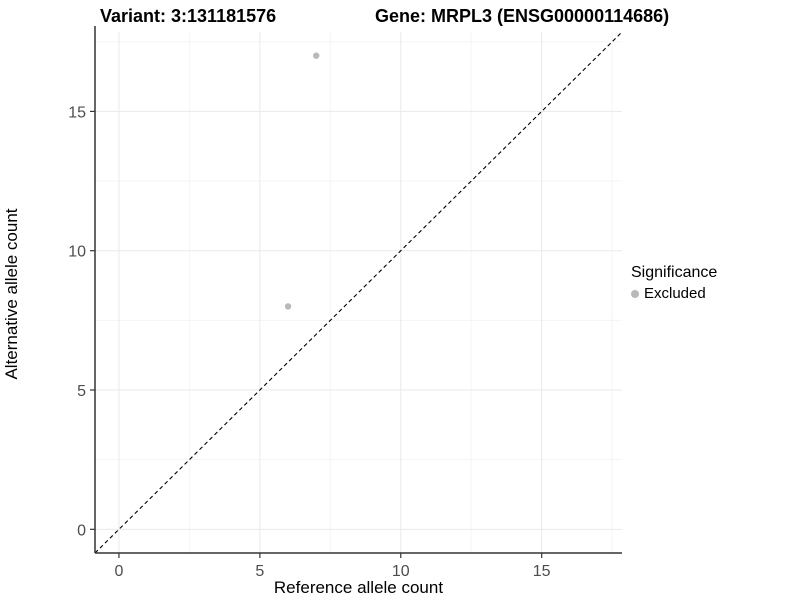  What do you see at coordinates (358, 587) in the screenshot?
I see `x-axis-label: Reference allele count` at bounding box center [358, 587].